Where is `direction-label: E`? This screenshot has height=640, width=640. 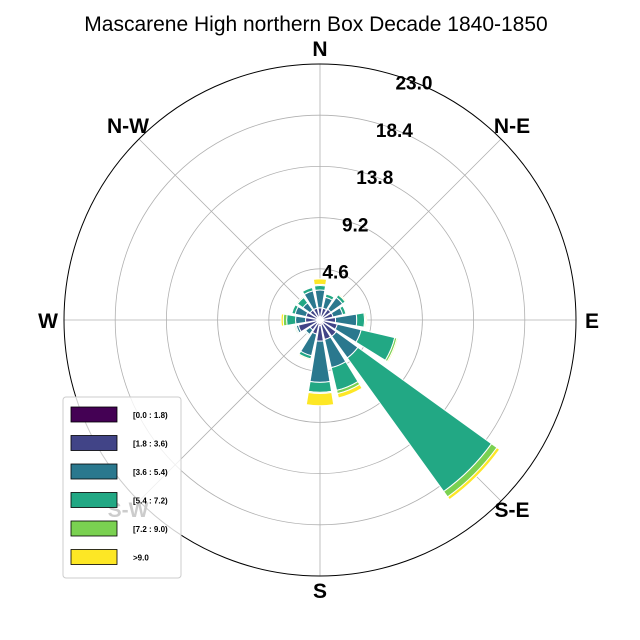
direction-label: E is located at coordinates (592, 321).